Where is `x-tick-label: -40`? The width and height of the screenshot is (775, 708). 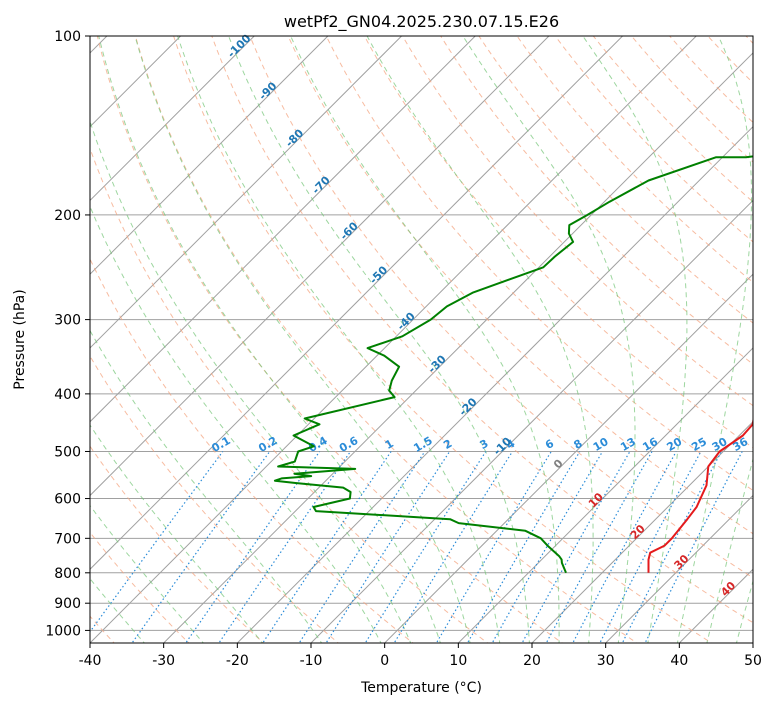 x-tick-label: -40 is located at coordinates (90, 661).